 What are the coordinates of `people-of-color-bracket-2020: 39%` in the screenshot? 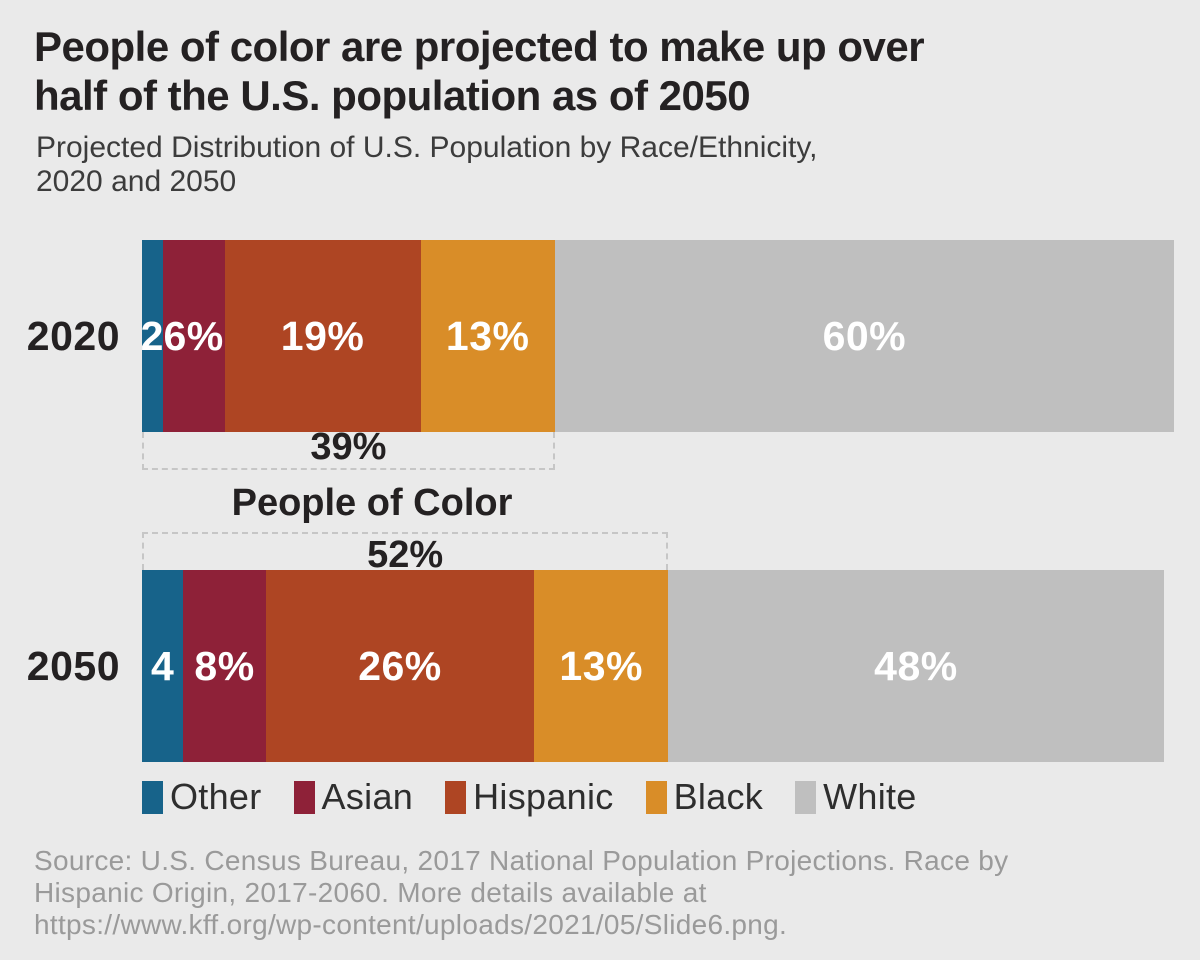 It's located at (348, 449).